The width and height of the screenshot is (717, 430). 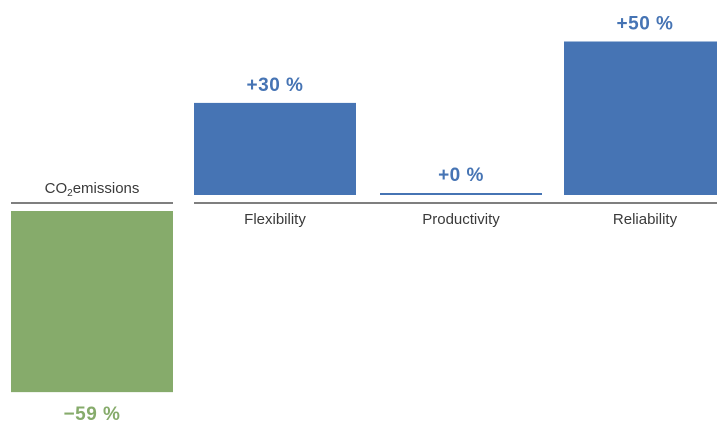 I want to click on category-label-productivity: Productivity, so click(x=461, y=219).